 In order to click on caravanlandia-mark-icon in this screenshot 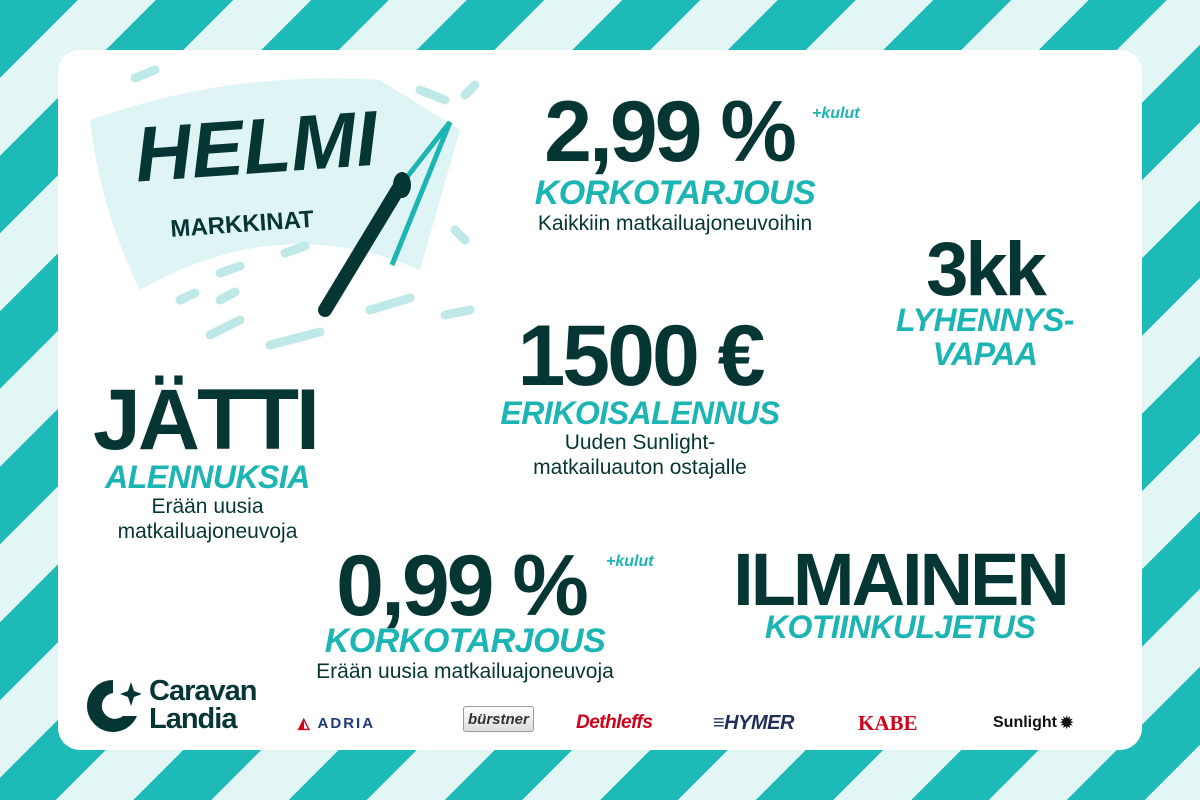, I will do `click(114, 706)`.